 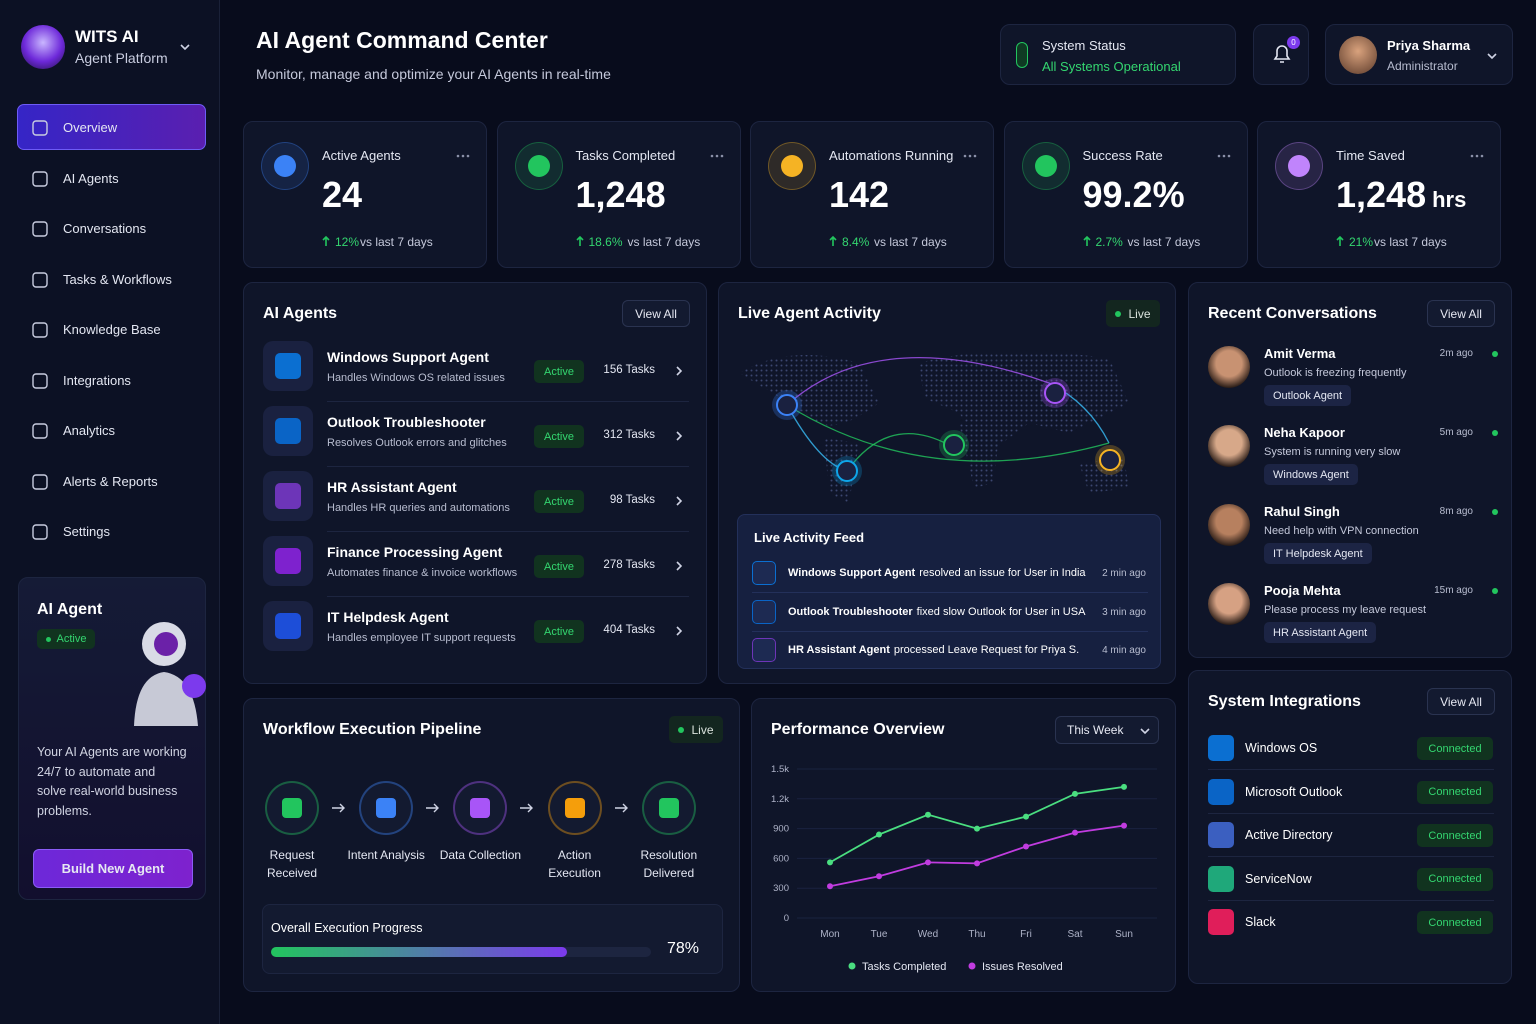 What do you see at coordinates (809, 313) in the screenshot?
I see `panel-title: Live Agent Activity` at bounding box center [809, 313].